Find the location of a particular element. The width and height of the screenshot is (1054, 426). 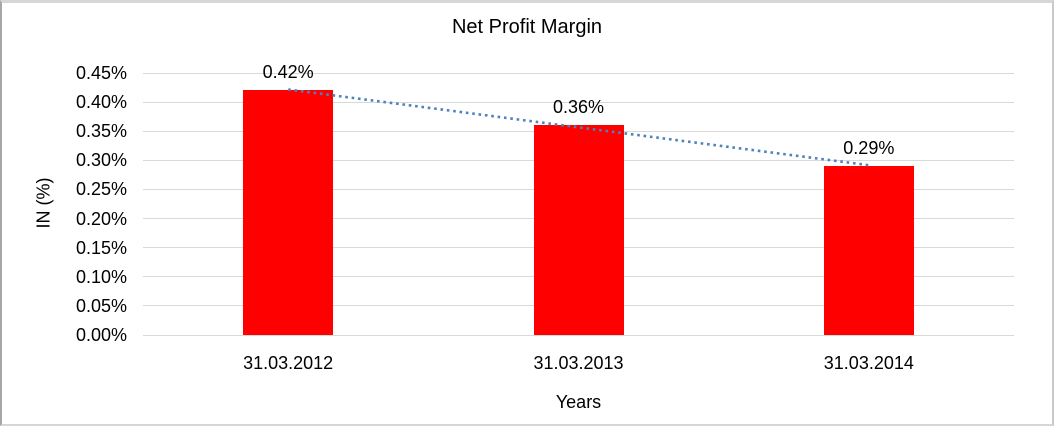

x-tick-label: 31.03.2014 is located at coordinates (868, 363).